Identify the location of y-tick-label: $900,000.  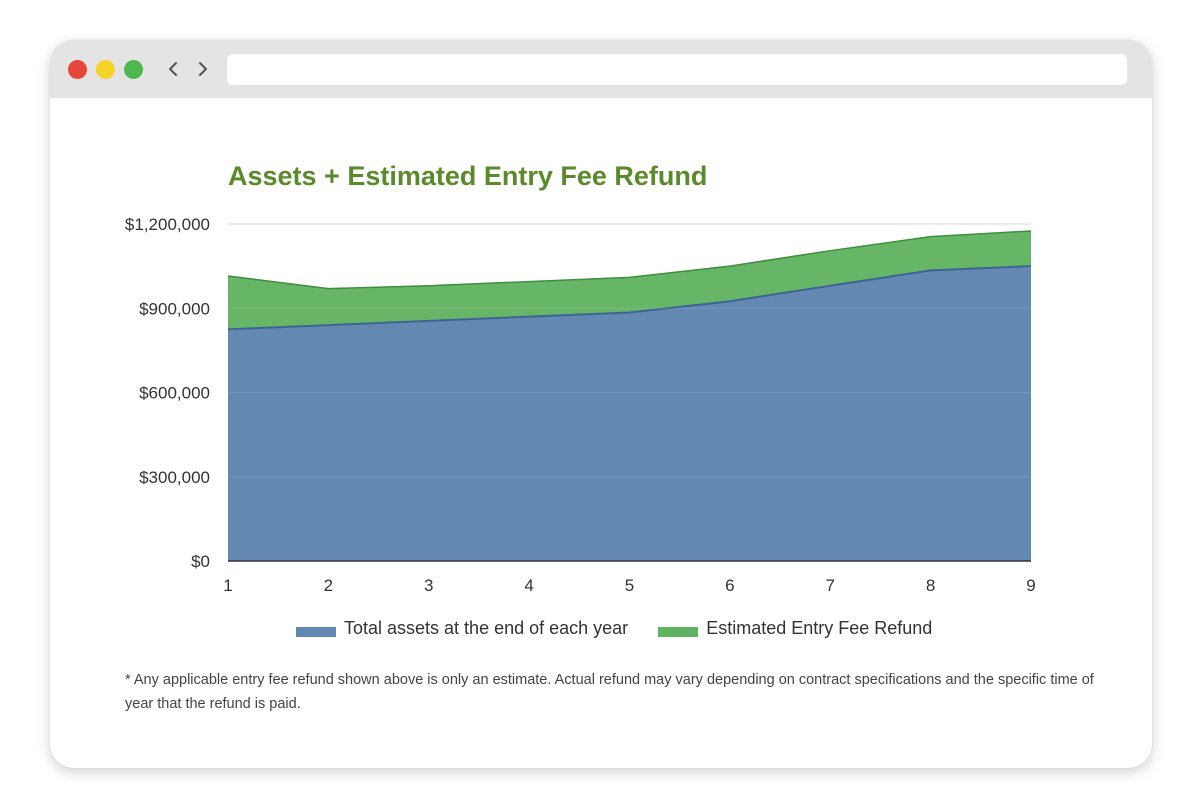
(174, 308).